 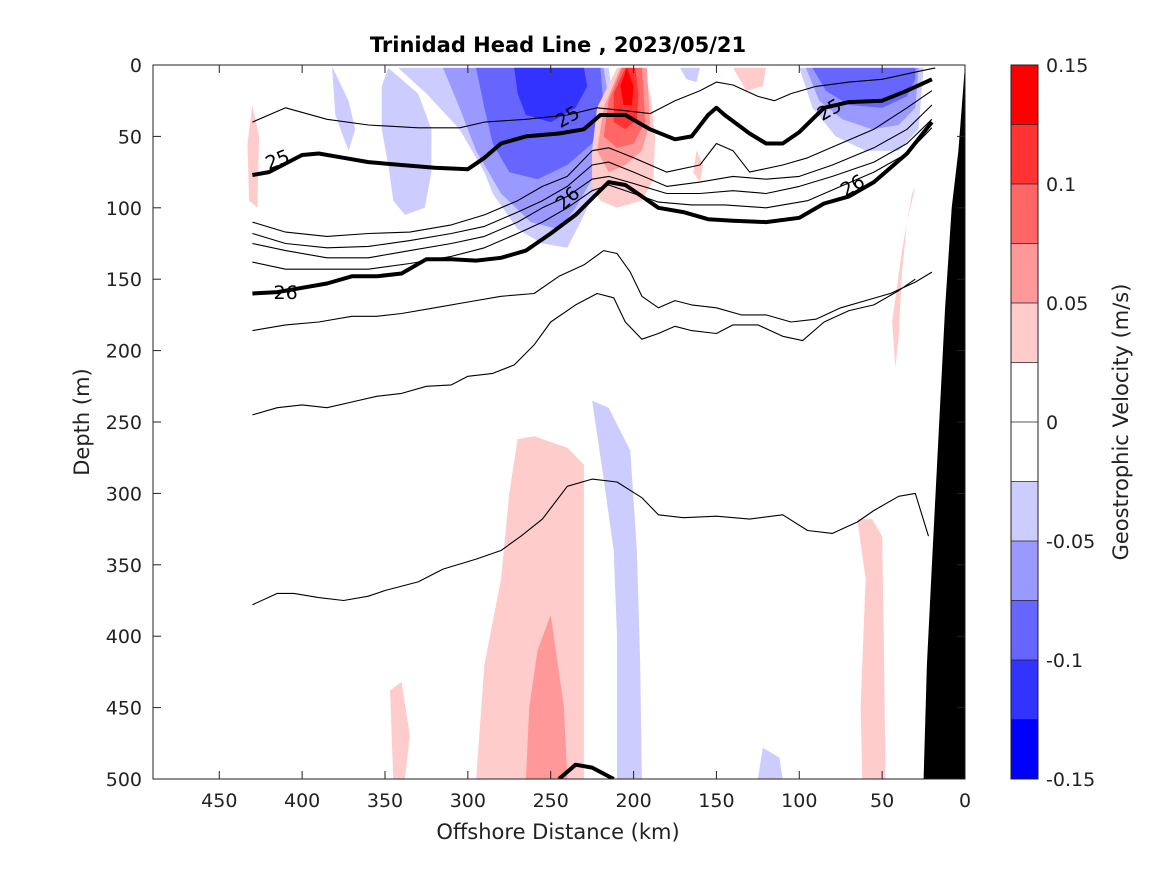 What do you see at coordinates (557, 832) in the screenshot?
I see `x-axis-label: Offshore Distance (km)` at bounding box center [557, 832].